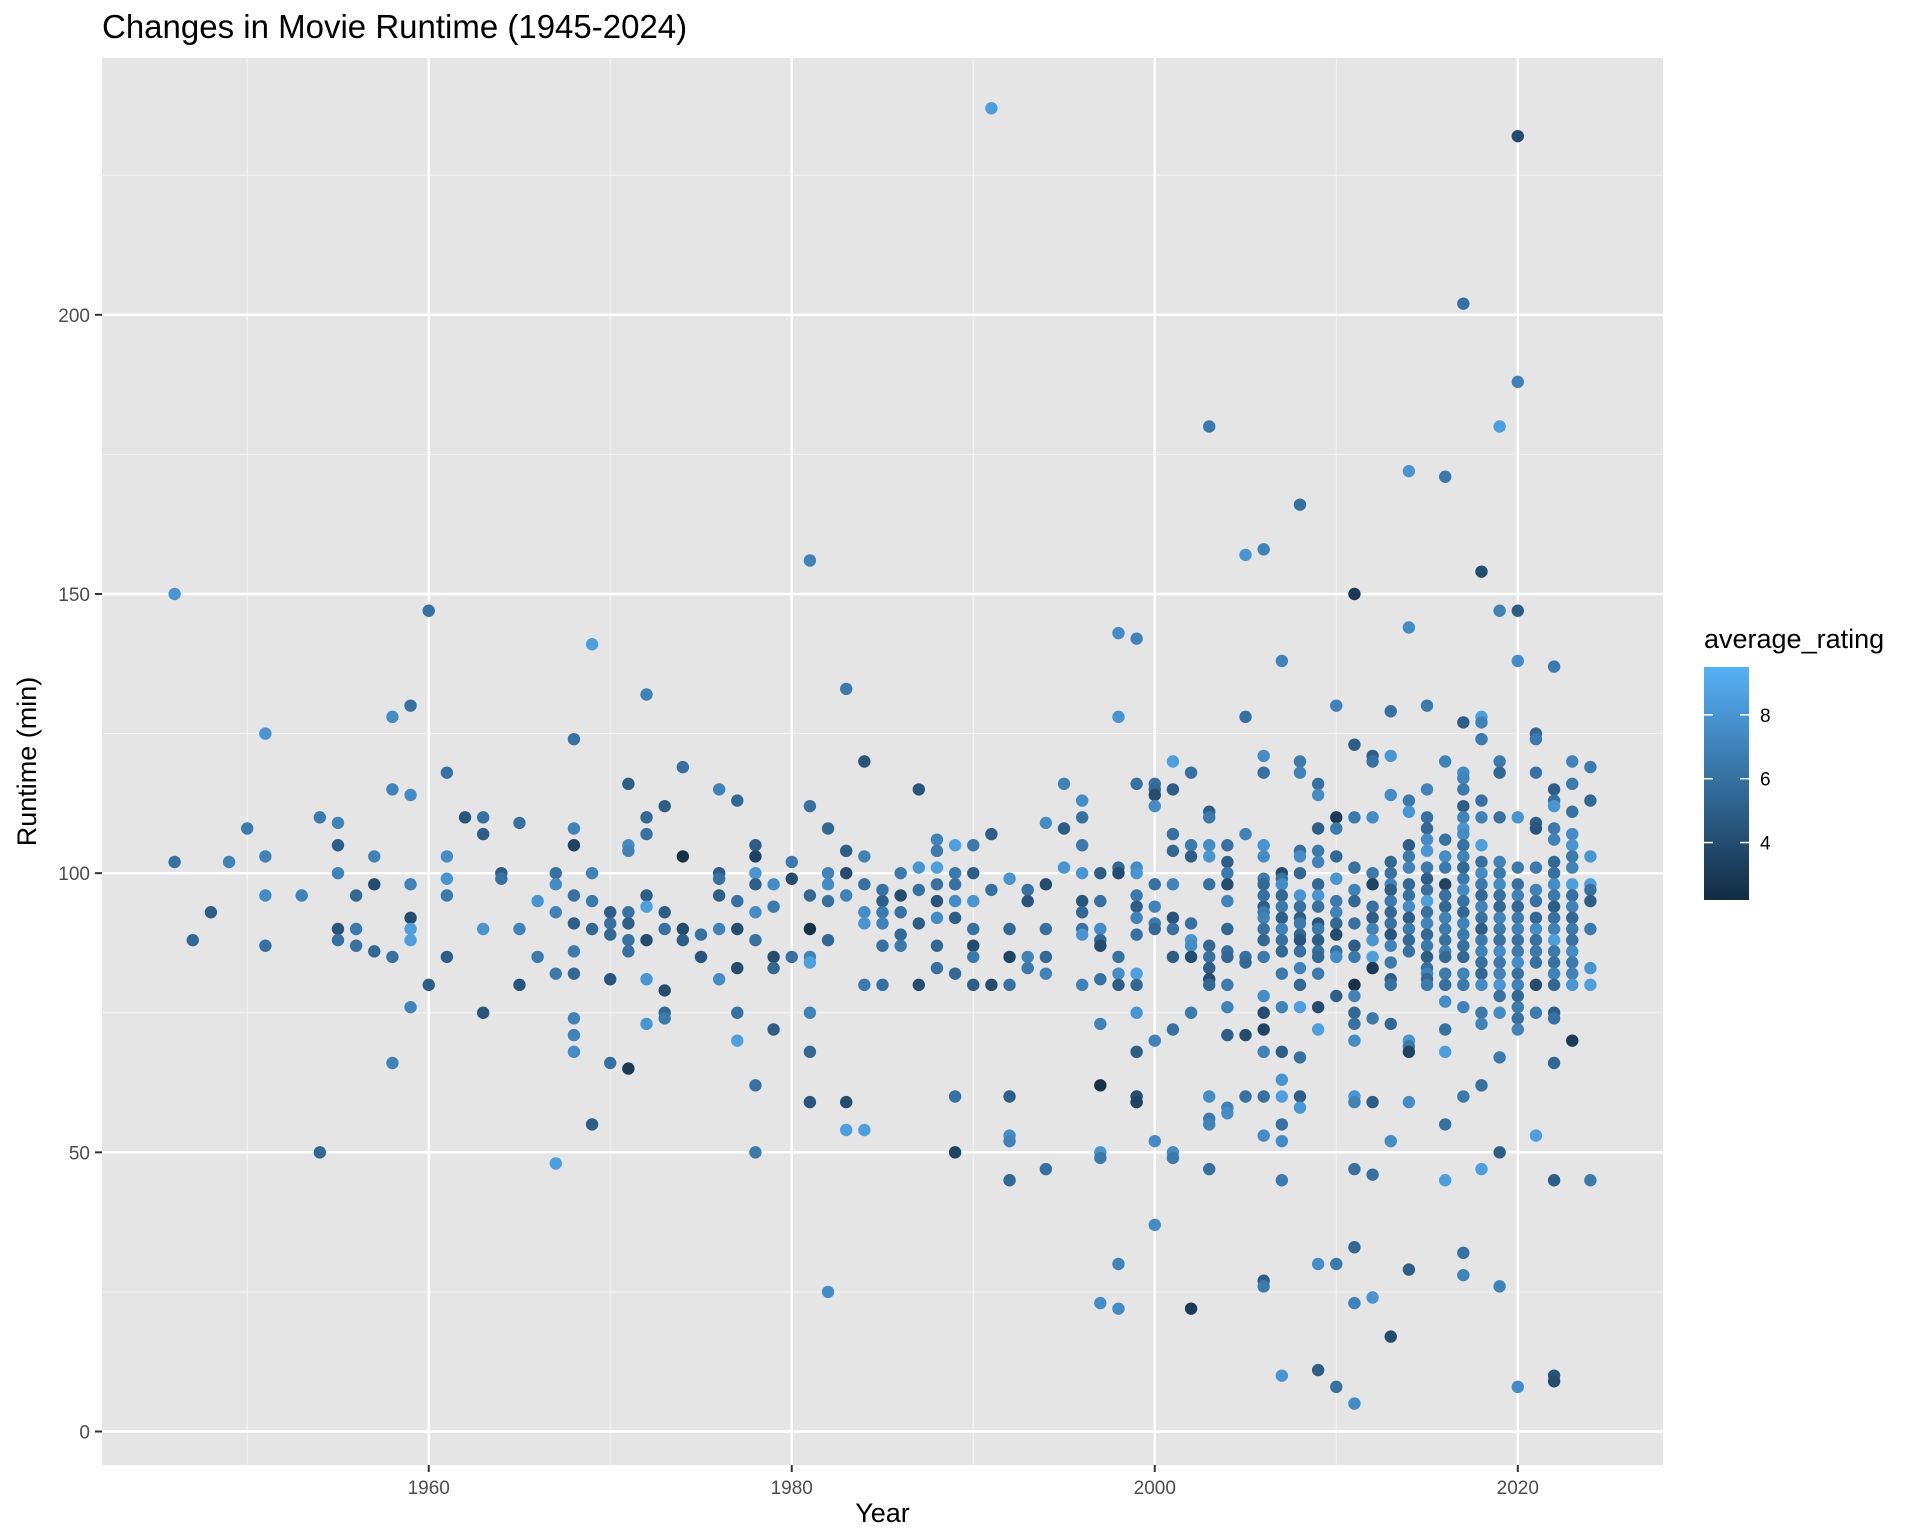 The height and width of the screenshot is (1536, 1920). Describe the element at coordinates (74, 316) in the screenshot. I see `y-tick-label: 200` at that location.